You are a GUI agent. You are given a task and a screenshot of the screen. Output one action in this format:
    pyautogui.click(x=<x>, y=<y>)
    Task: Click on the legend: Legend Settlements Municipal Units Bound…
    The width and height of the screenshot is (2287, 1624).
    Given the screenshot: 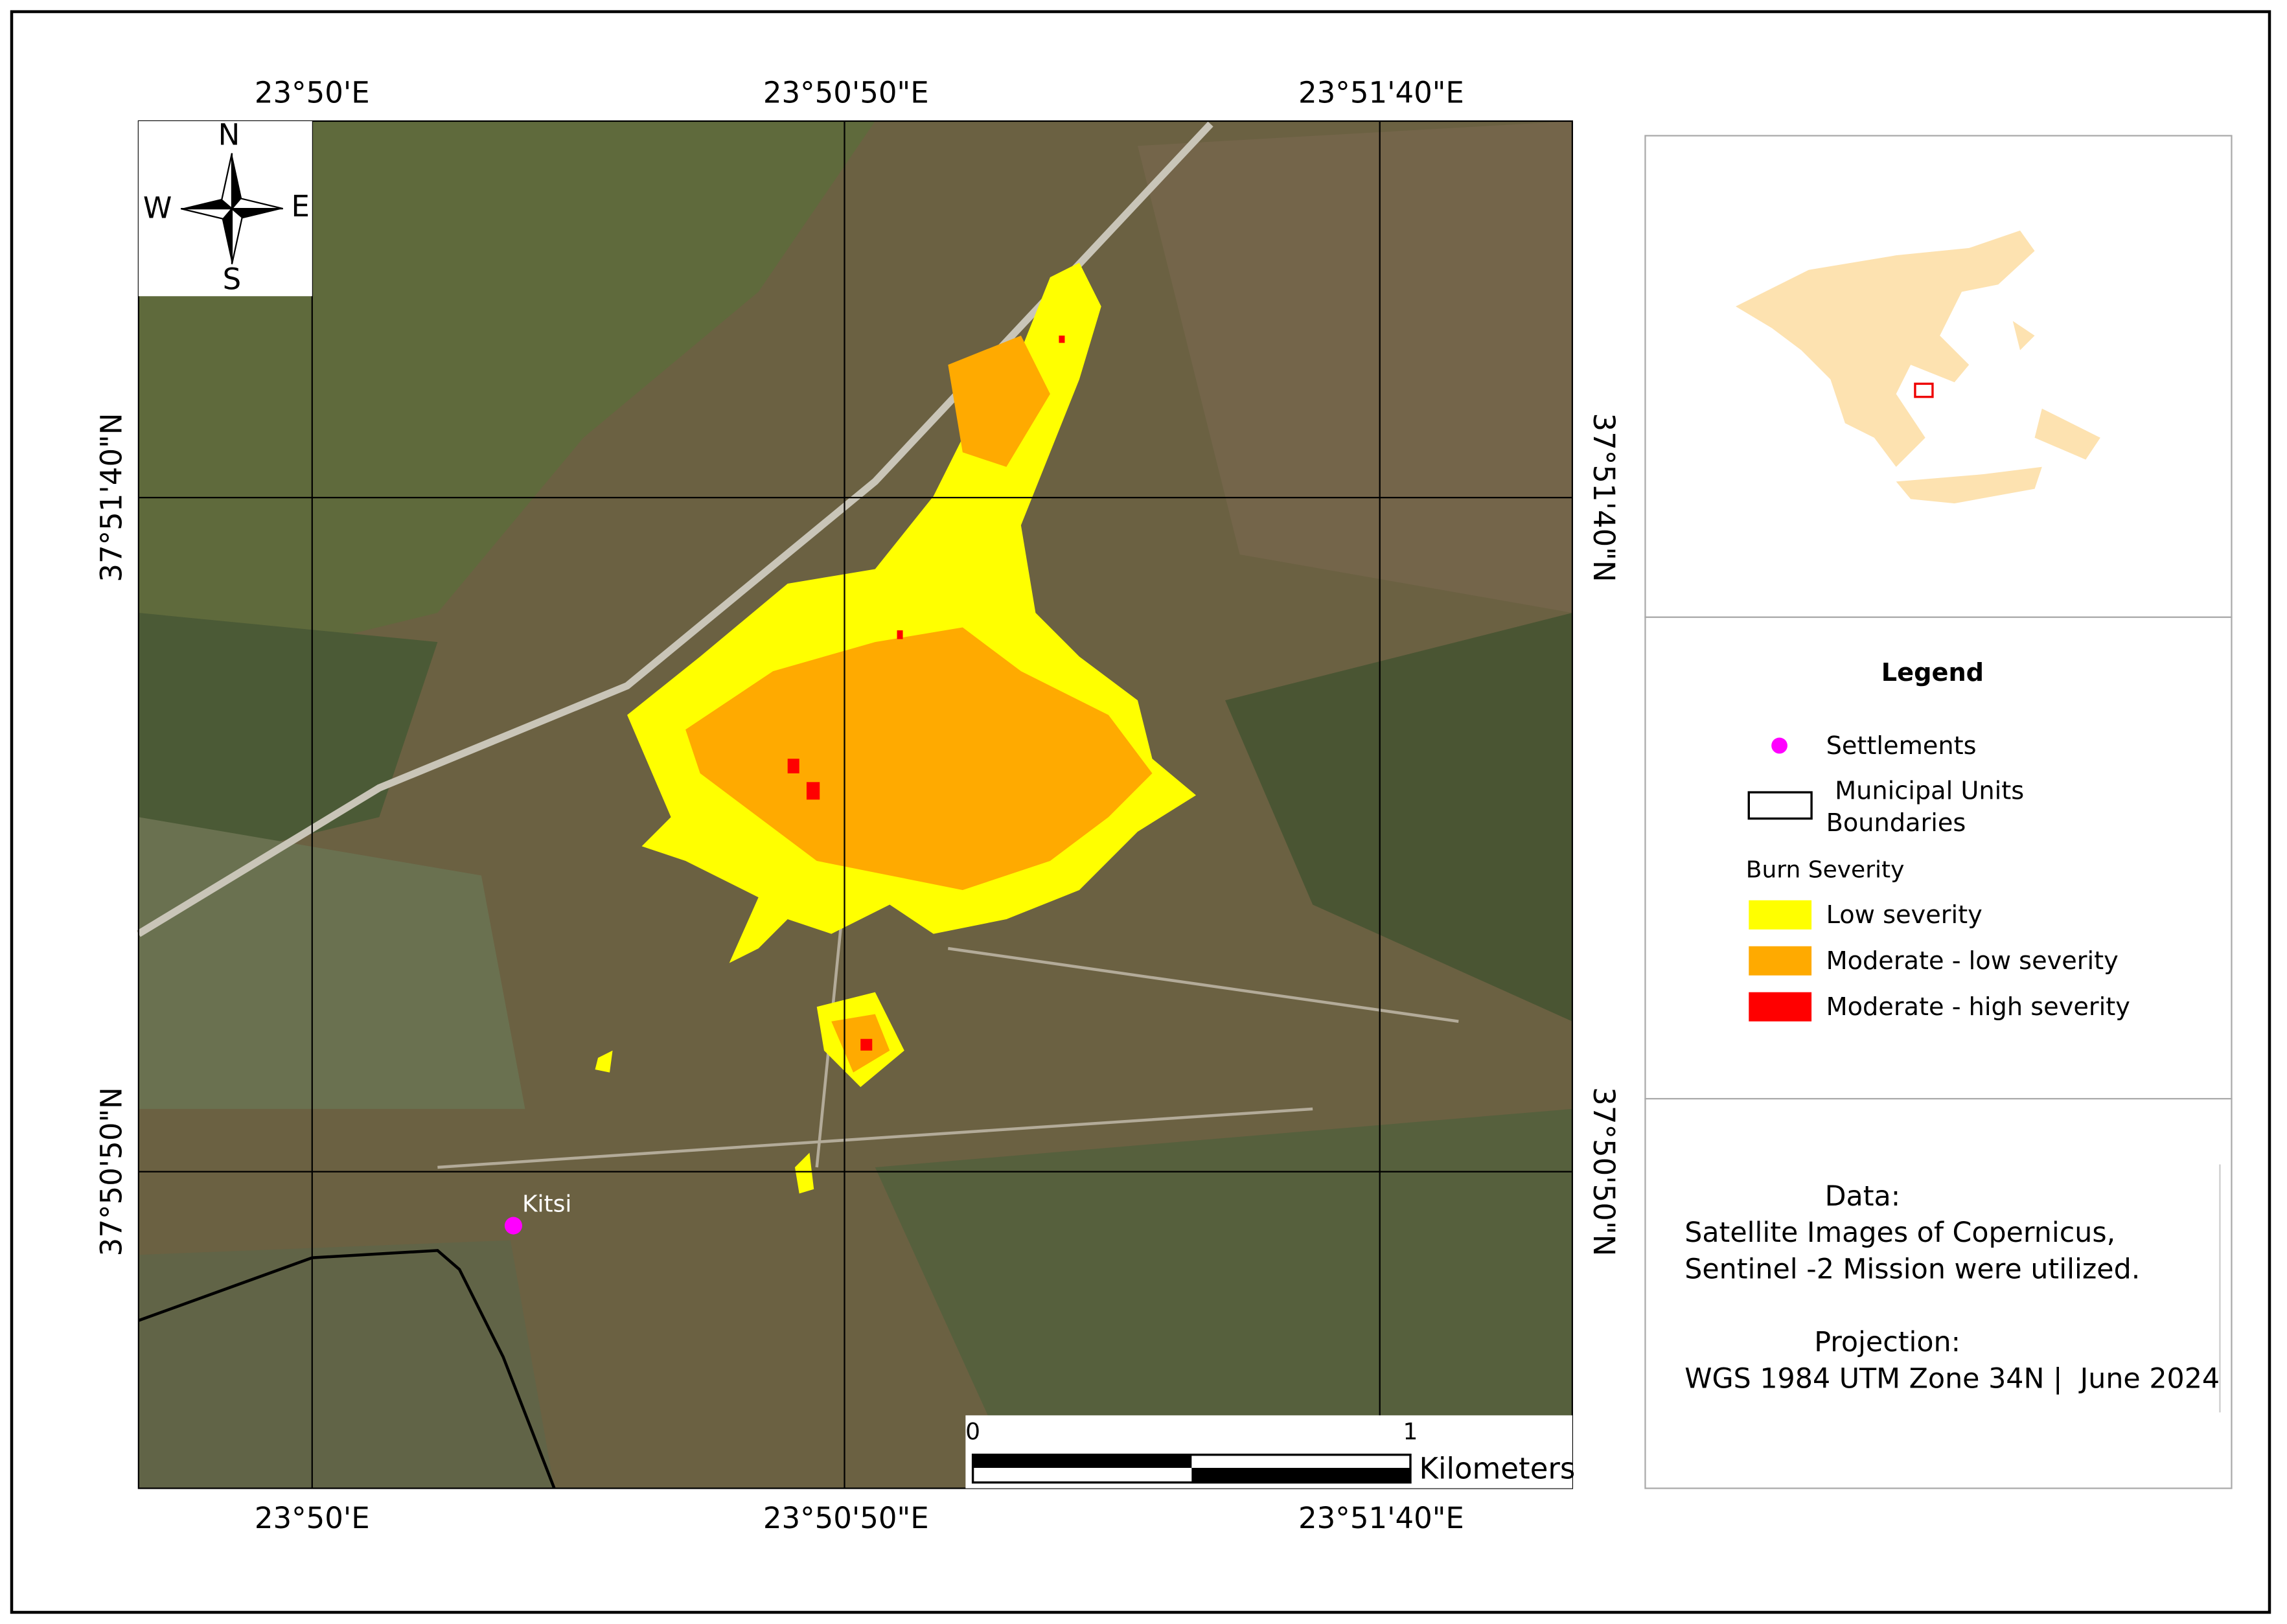 What is the action you would take?
    pyautogui.click(x=1939, y=858)
    